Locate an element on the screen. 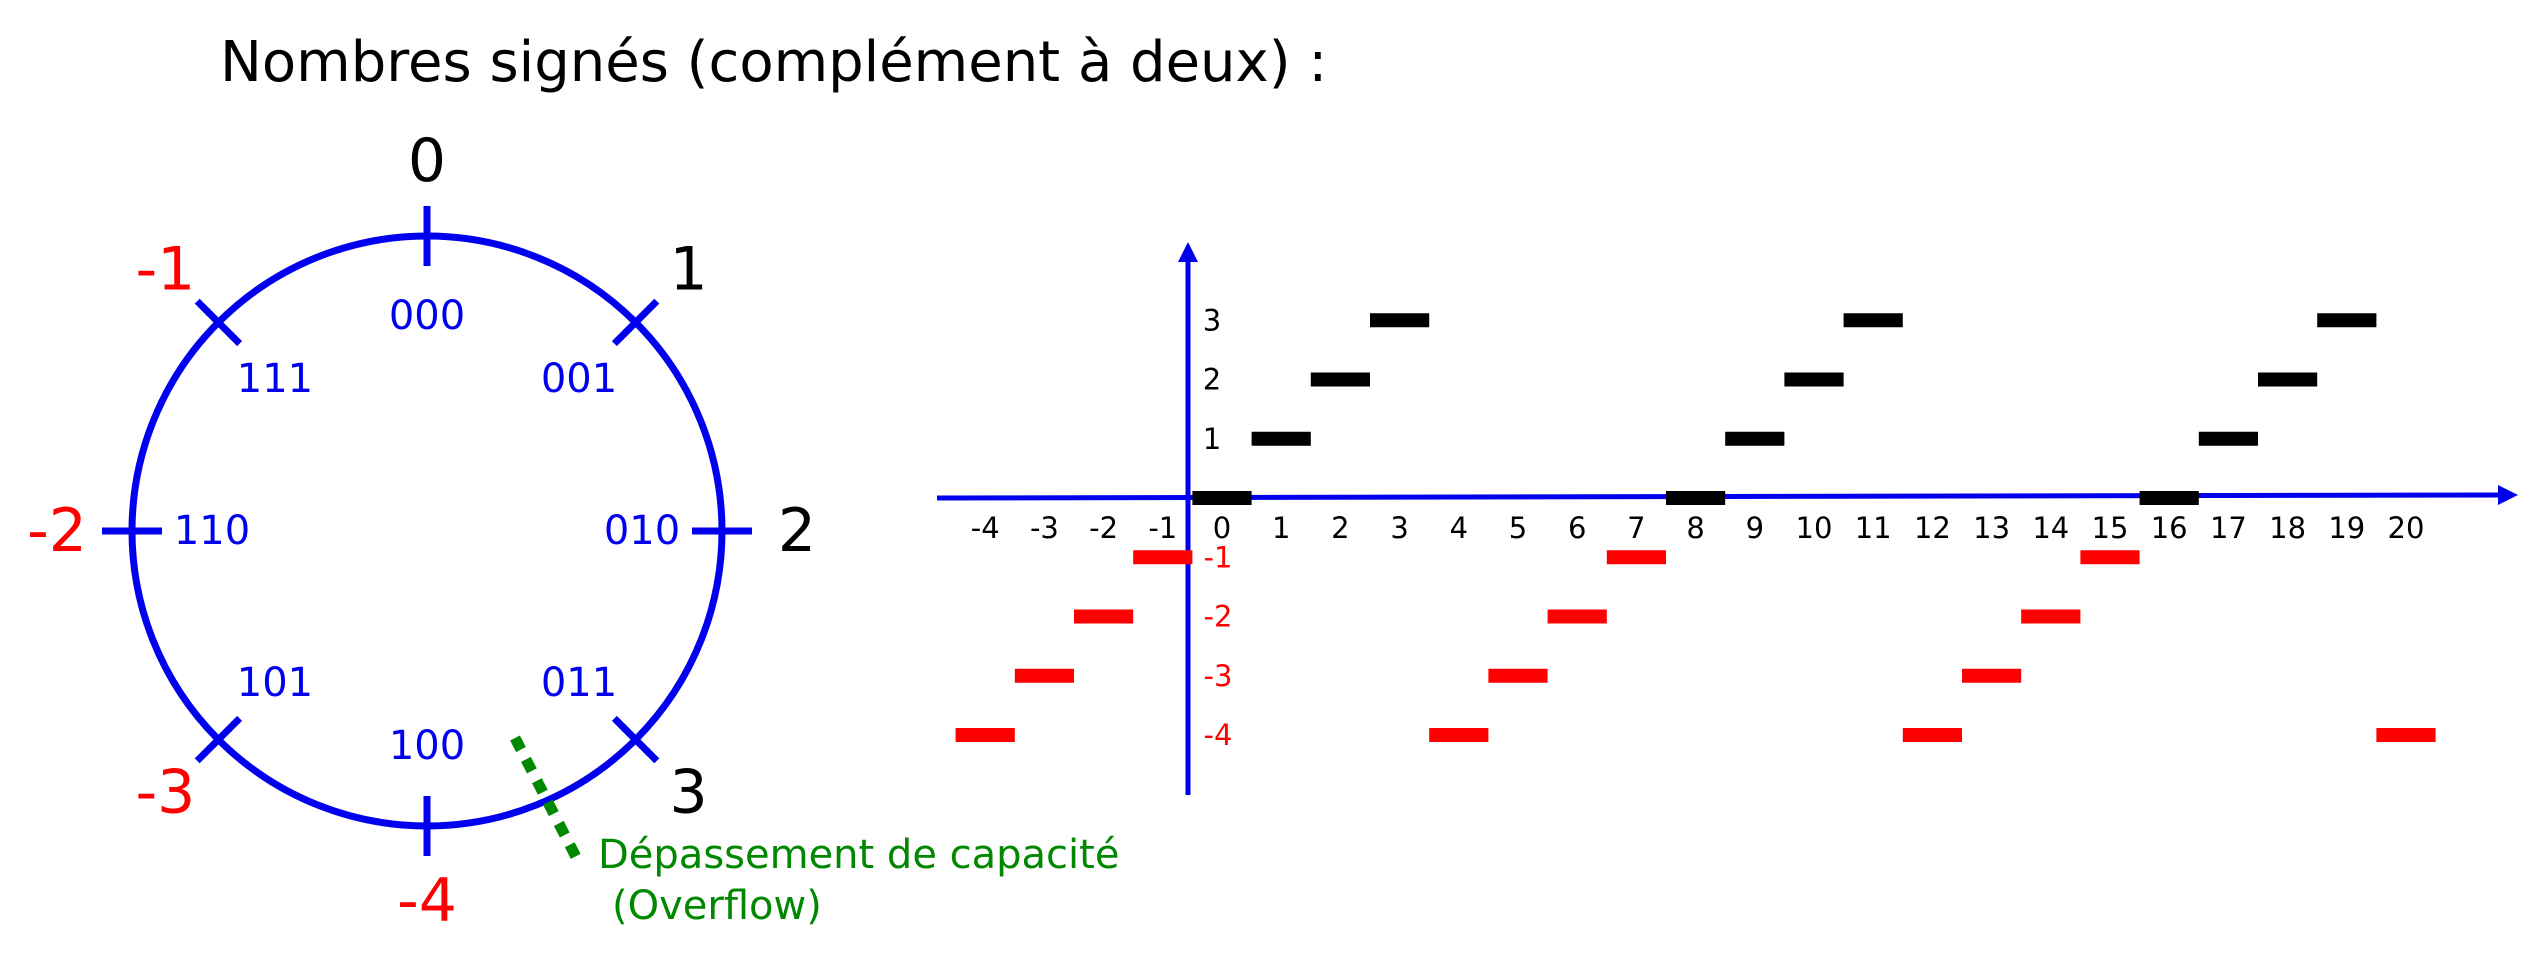 This screenshot has width=2542, height=962. x-tick-labels: -4 -3 -2 -1 0 1 2 3 4 5 6 7 8 9 10 11 12 13 14 15 16 17 18 19 20 is located at coordinates (1698, 528).